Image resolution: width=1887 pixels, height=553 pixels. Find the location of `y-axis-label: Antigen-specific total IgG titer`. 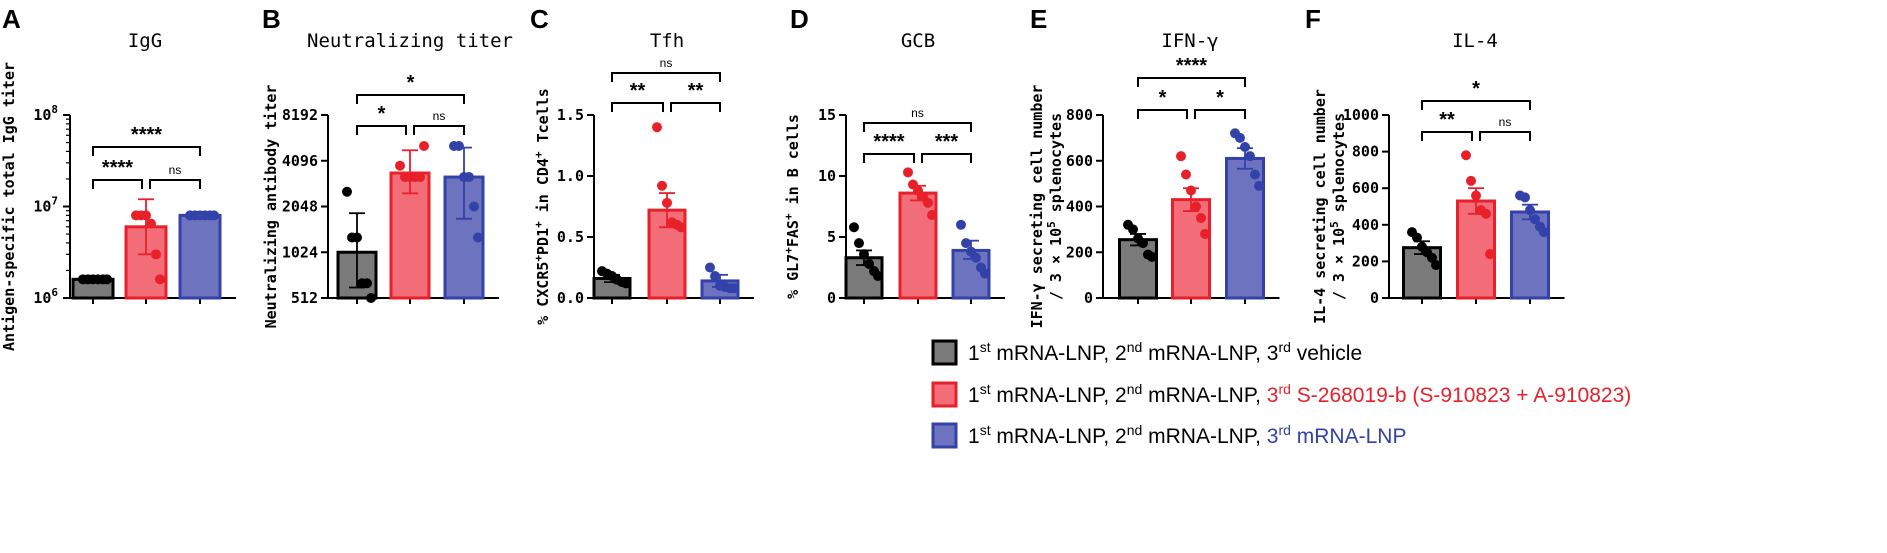

y-axis-label: Antigen-specific total IgG titer is located at coordinates (9, 206).